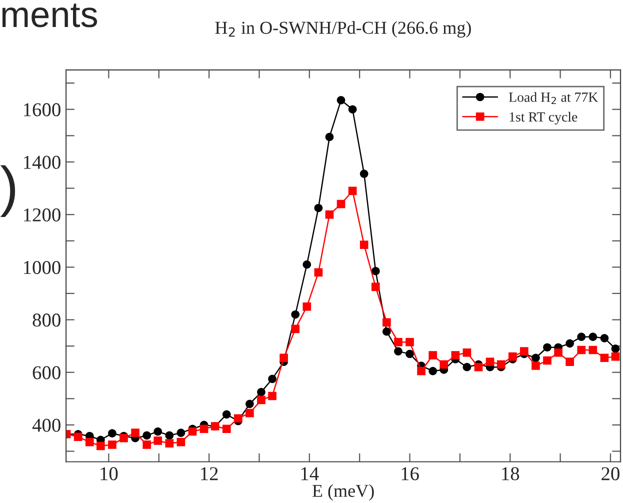 The height and width of the screenshot is (503, 623). What do you see at coordinates (46, 320) in the screenshot?
I see `y-tick-label: 800` at bounding box center [46, 320].